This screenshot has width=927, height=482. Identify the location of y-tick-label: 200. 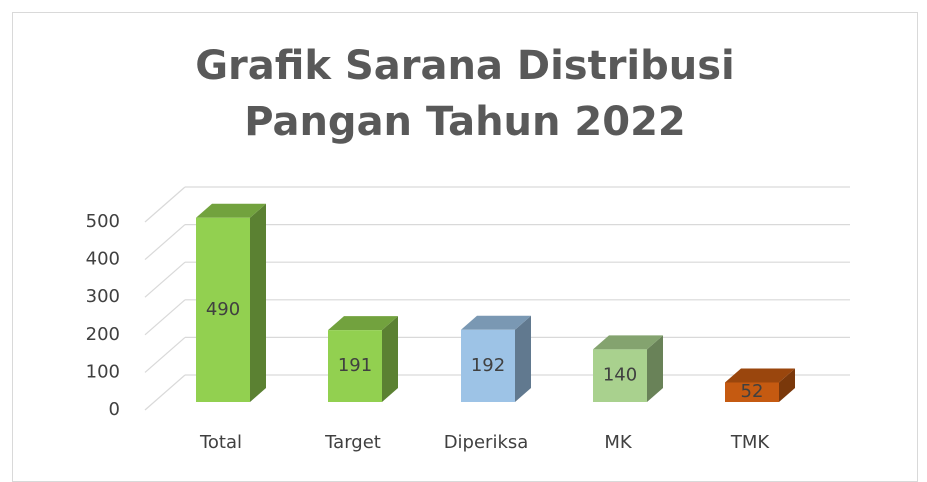
(103, 334).